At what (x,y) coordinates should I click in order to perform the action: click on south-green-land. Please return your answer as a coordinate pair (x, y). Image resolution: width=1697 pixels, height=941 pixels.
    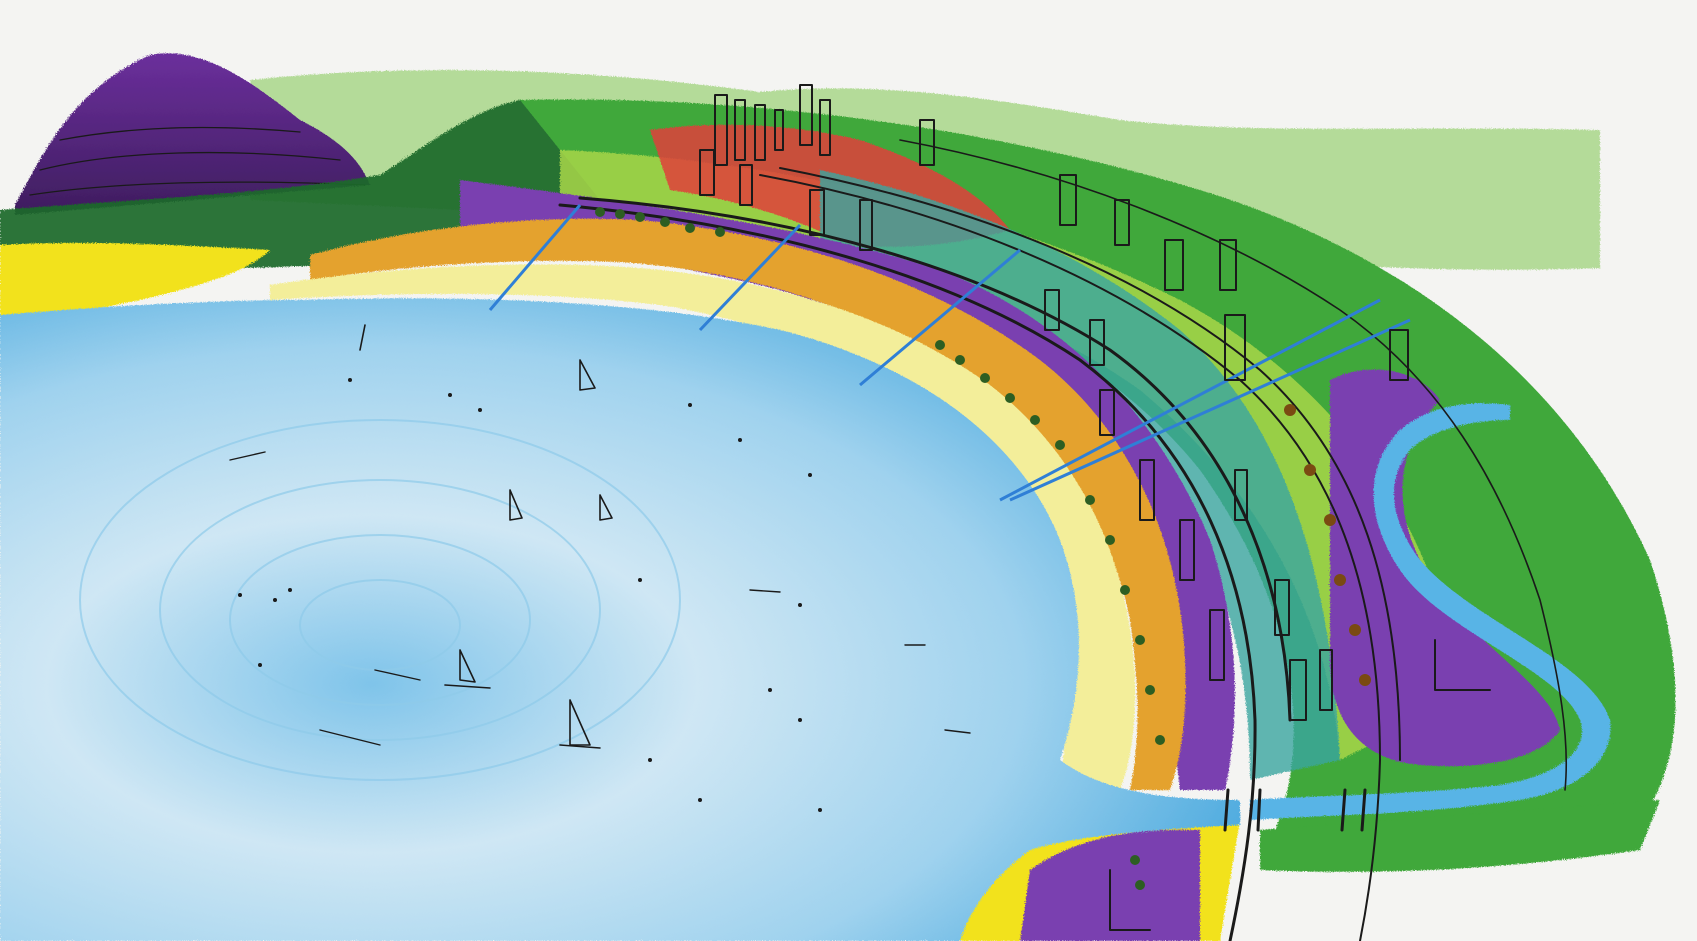
    Looking at the image, I should click on (1460, 836).